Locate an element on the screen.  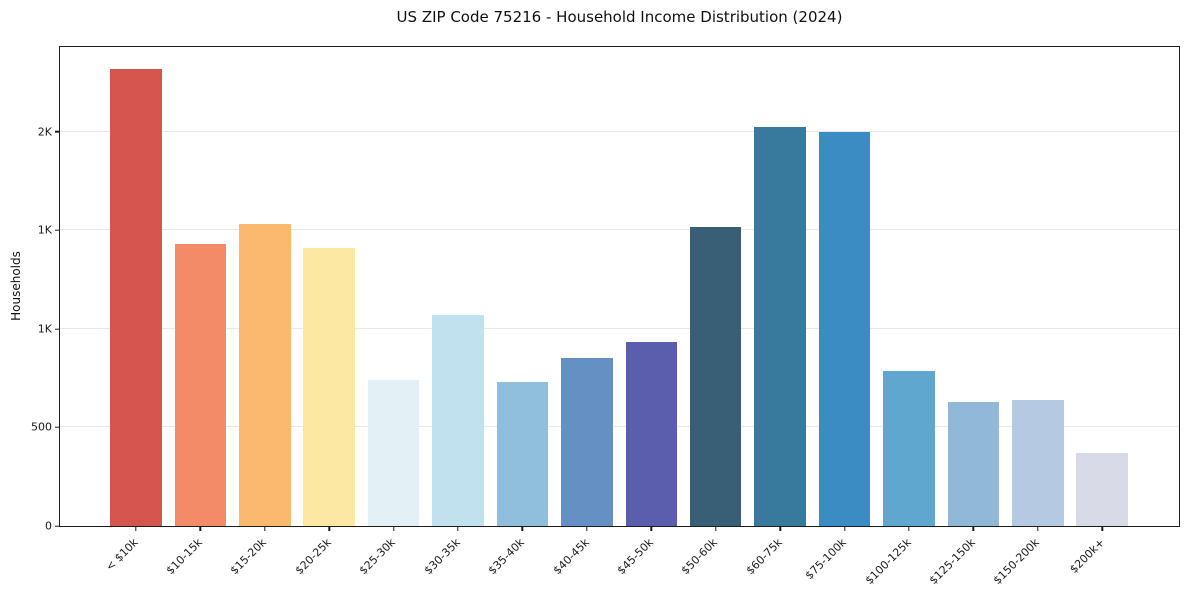
bar-slot: $35-40k is located at coordinates (520, 312).